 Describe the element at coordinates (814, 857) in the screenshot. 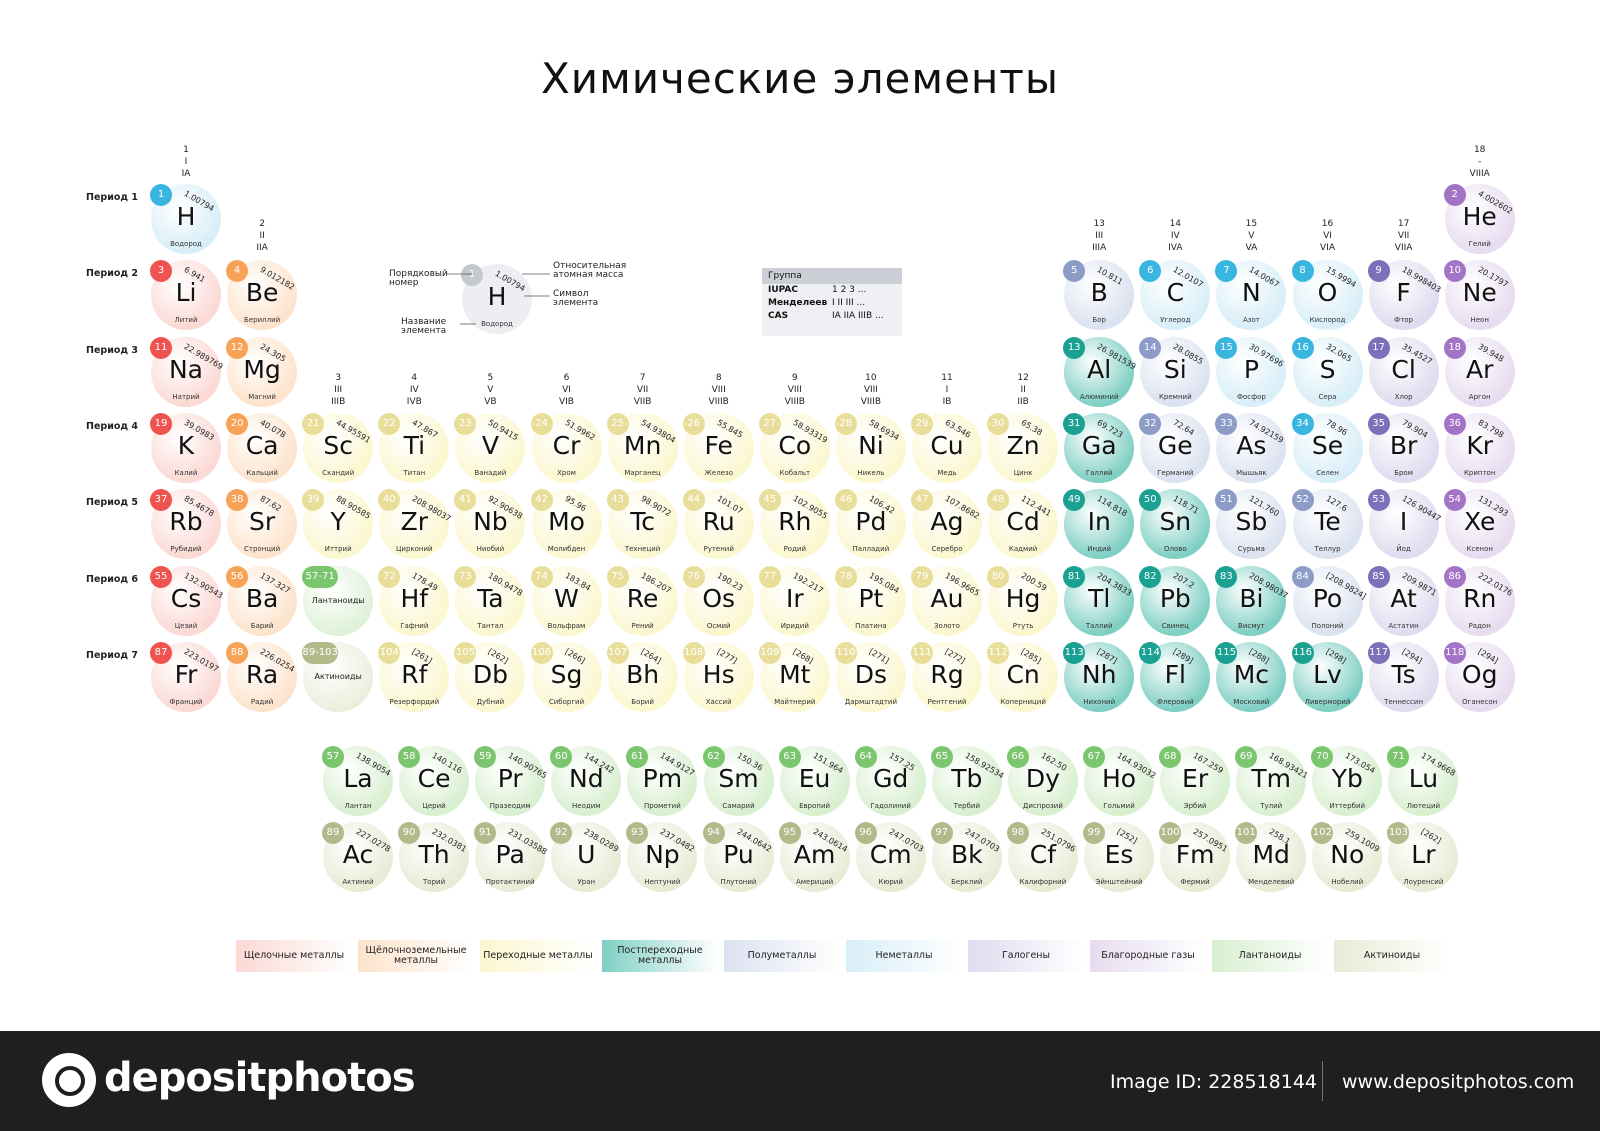

I see `element-cell-am: 95 Am 243.0614 Америций` at that location.